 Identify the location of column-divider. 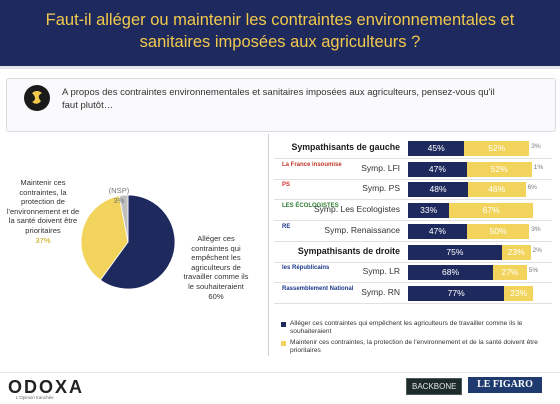
(268, 245).